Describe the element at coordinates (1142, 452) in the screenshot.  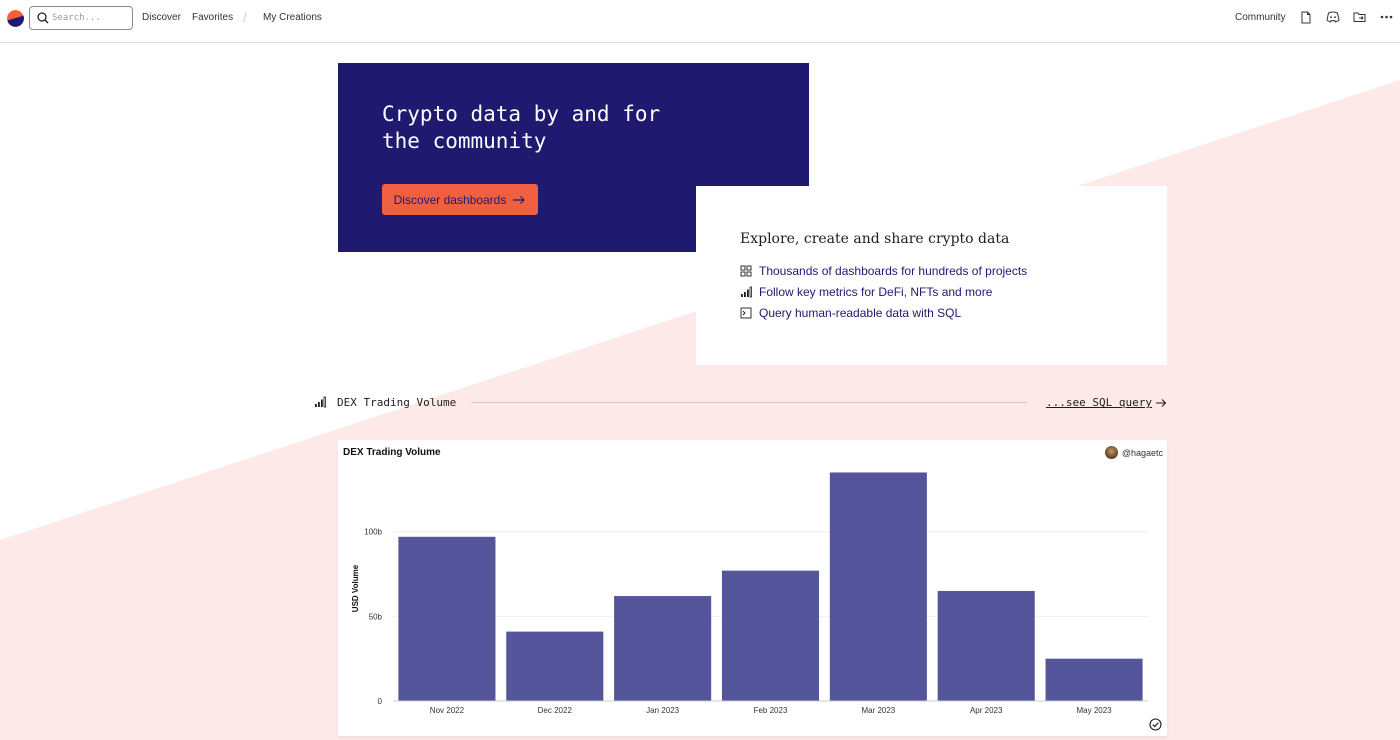
I see `author-name: @hagaetc` at that location.